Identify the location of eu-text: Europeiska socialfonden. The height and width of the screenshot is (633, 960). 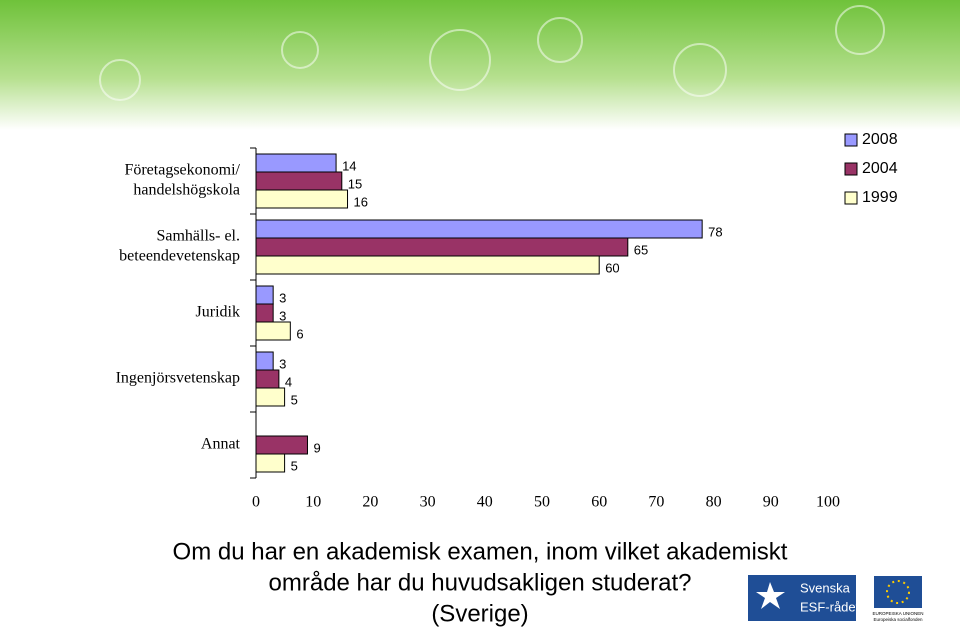
(898, 619).